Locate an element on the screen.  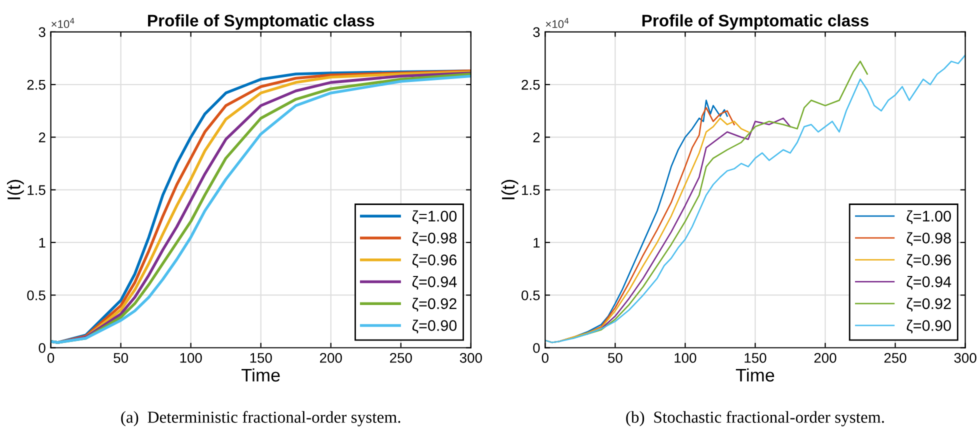
text: (a) Deterministic fractional-order system. is located at coordinates (260, 418).